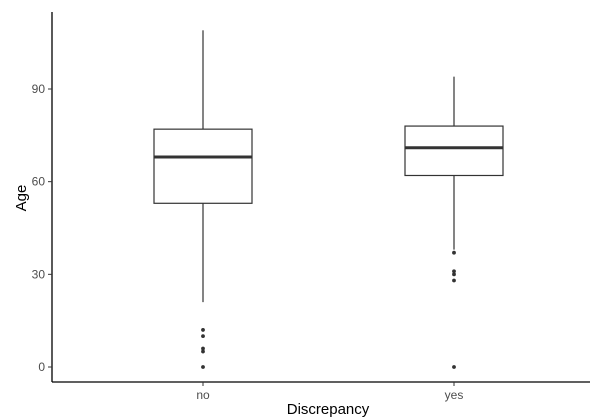  What do you see at coordinates (39, 182) in the screenshot?
I see `y-tick-label: 60` at bounding box center [39, 182].